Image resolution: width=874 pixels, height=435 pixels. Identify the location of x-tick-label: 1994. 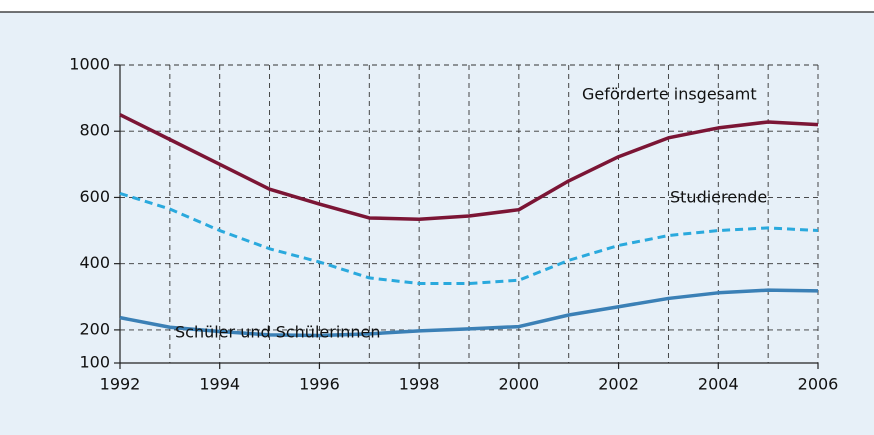
(219, 384).